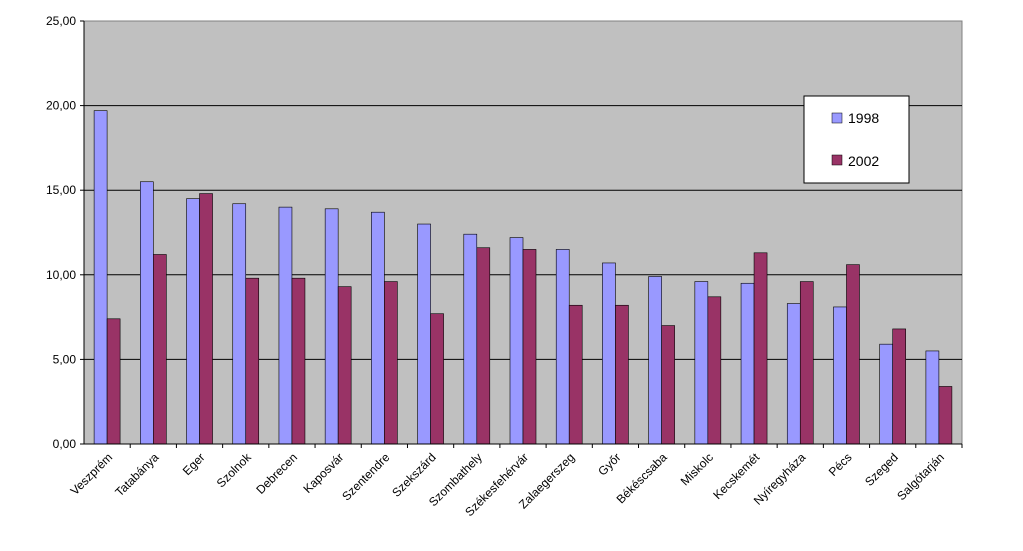  I want to click on x-tick-label: Pécs, so click(840, 464).